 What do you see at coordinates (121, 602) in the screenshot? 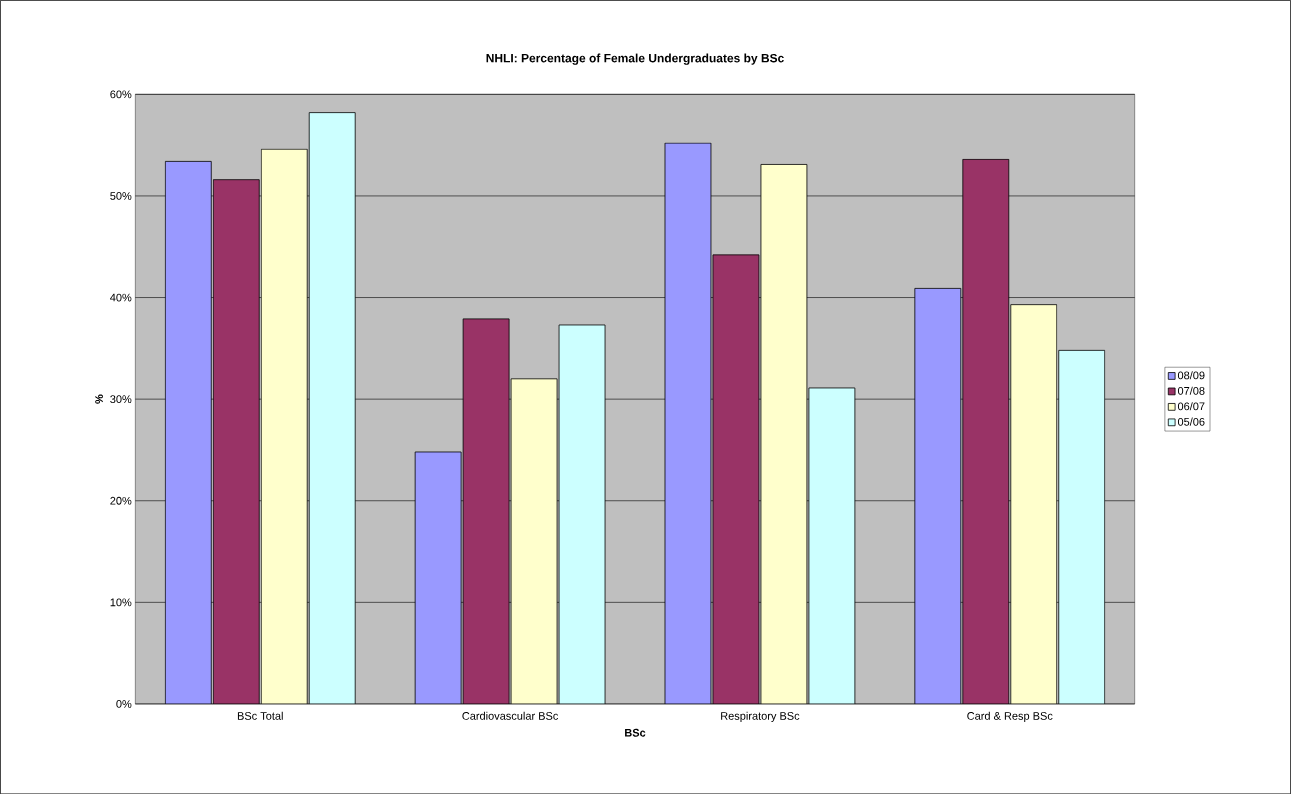
I see `y-tick-label: 10%` at bounding box center [121, 602].